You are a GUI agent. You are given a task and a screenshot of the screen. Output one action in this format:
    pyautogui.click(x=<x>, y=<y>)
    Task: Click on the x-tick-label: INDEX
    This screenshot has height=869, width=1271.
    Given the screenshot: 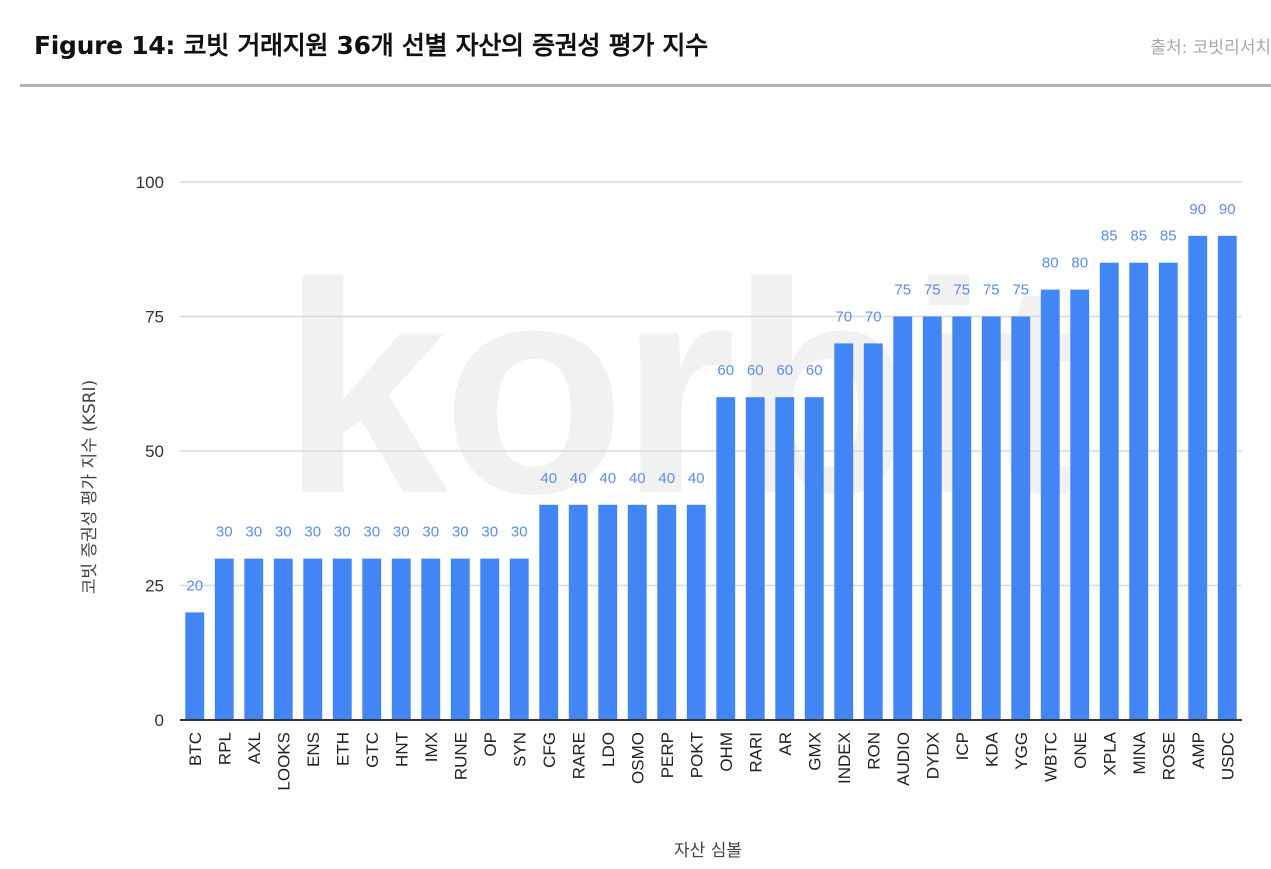 What is the action you would take?
    pyautogui.click(x=844, y=758)
    